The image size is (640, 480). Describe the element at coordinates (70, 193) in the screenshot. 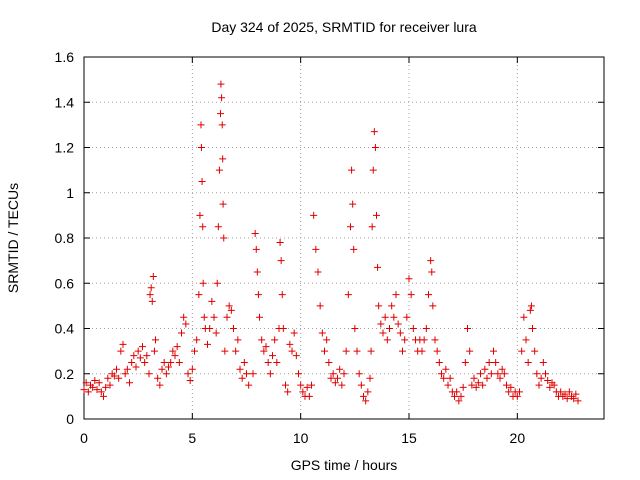

I see `y-tick-label: 1` at that location.